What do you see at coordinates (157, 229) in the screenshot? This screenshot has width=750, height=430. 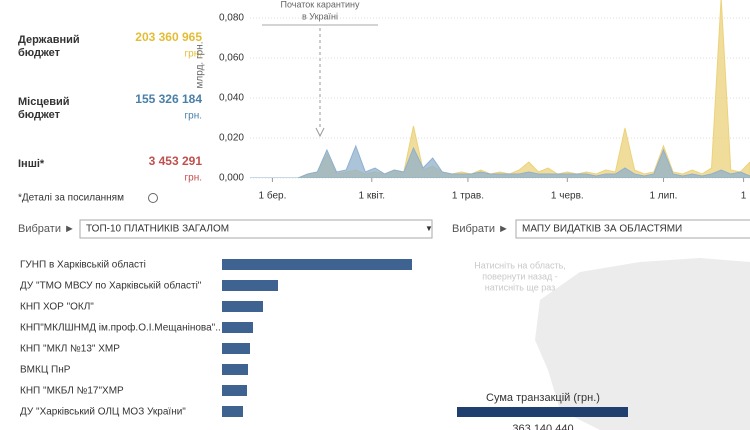 I see `selector-value: ТОП-10 ПЛАТНИКІВ ЗАГАЛОМ` at bounding box center [157, 229].